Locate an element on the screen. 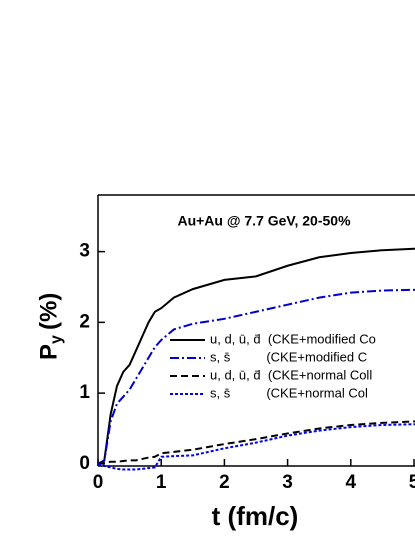 The image size is (415, 537). y-tick-label: 2 is located at coordinates (84, 321).